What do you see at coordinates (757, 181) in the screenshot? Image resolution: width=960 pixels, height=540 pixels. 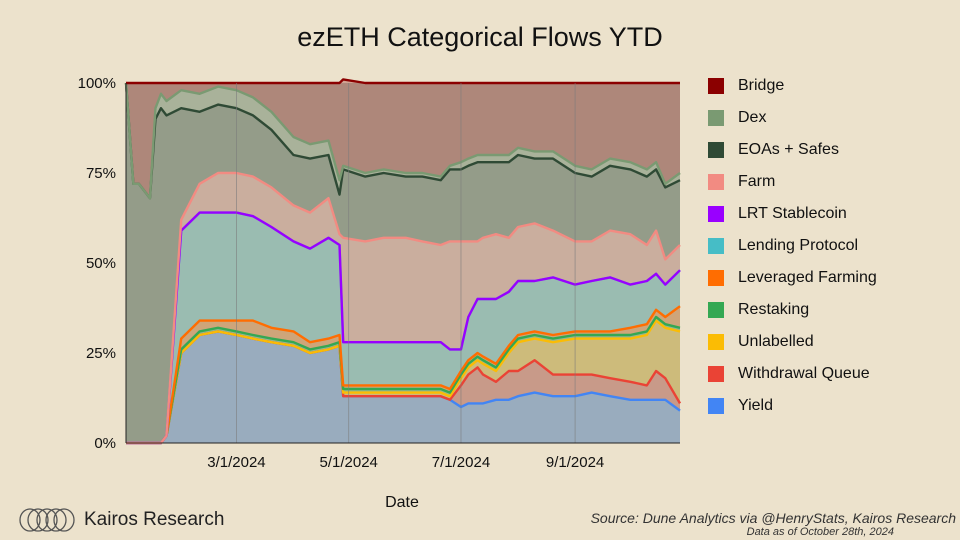 I see `legend-label: Farm` at bounding box center [757, 181].